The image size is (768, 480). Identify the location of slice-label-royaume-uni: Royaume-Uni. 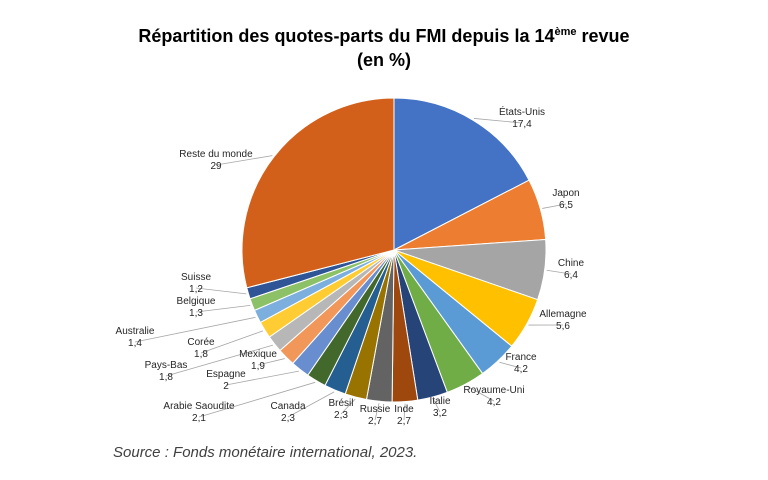
(493, 390).